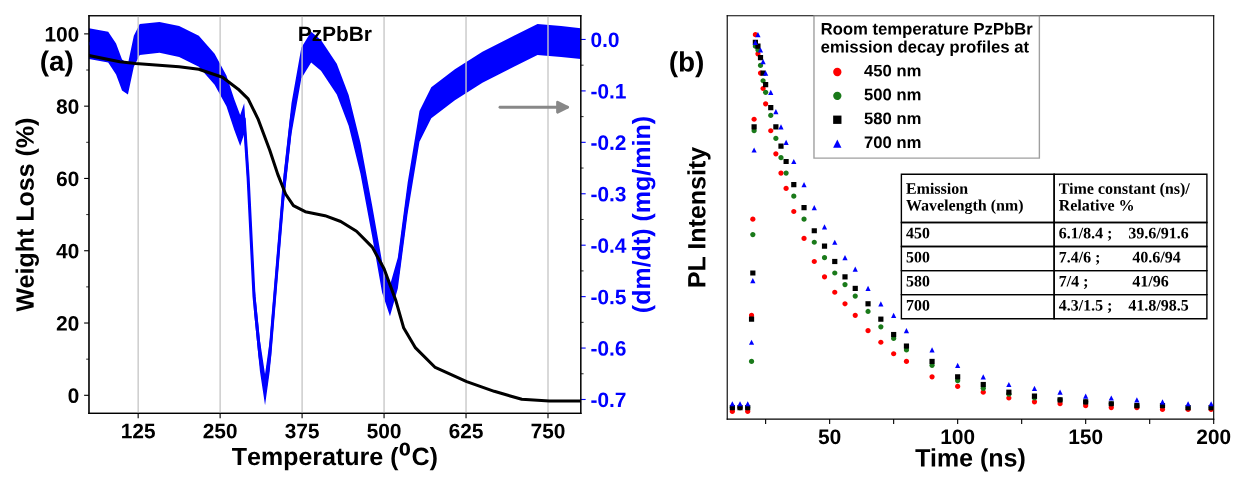 The image size is (1241, 479). I want to click on y-tick-label: 40, so click(67, 251).